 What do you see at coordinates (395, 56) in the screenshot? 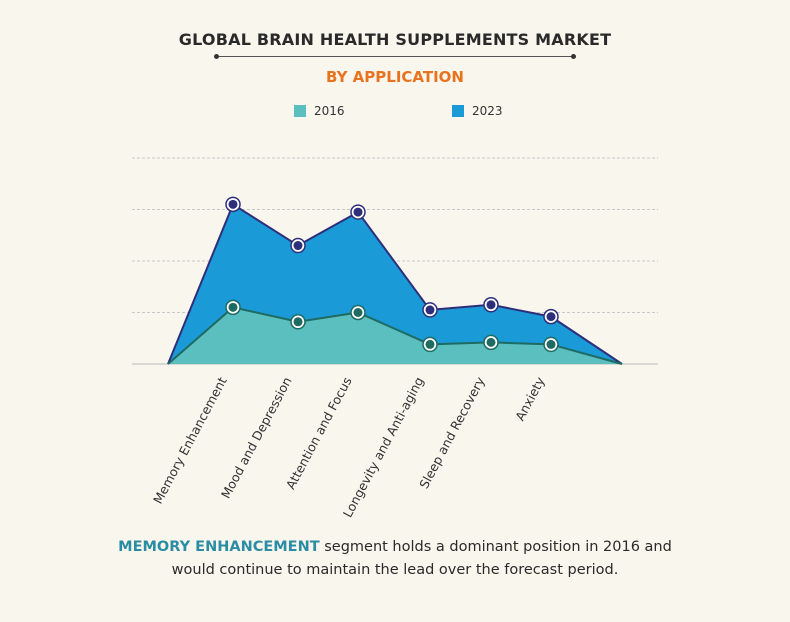
I see `title-divider` at bounding box center [395, 56].